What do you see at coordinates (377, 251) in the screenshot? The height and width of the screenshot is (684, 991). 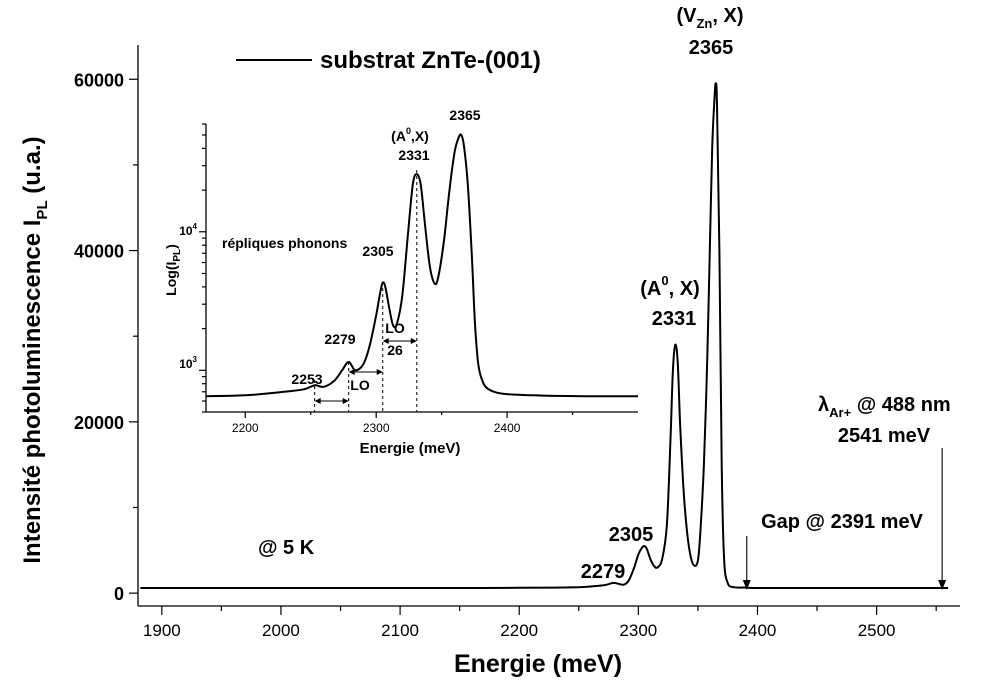 I see `inset-annotation-2305: 2305` at bounding box center [377, 251].